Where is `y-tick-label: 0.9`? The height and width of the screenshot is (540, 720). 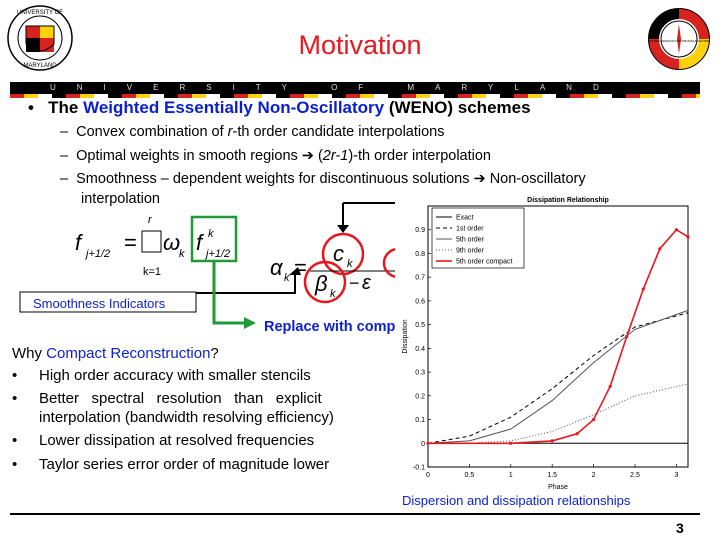
y-tick-label: 0.9 is located at coordinates (420, 230).